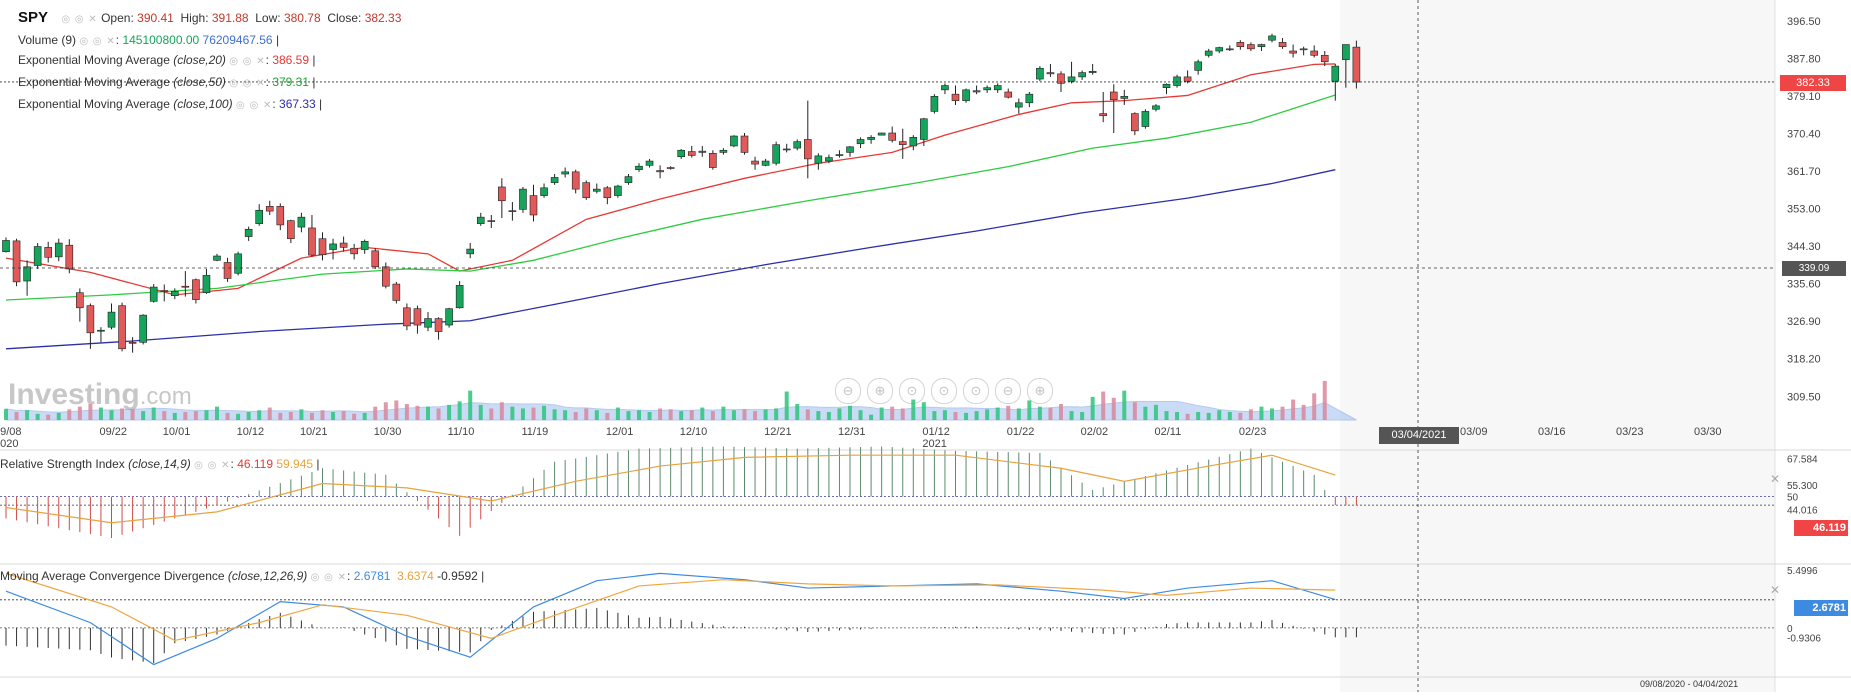 The height and width of the screenshot is (697, 1851). What do you see at coordinates (97, 41) in the screenshot?
I see `volume-visibility-icon: ◎ ◎ ✕` at bounding box center [97, 41].